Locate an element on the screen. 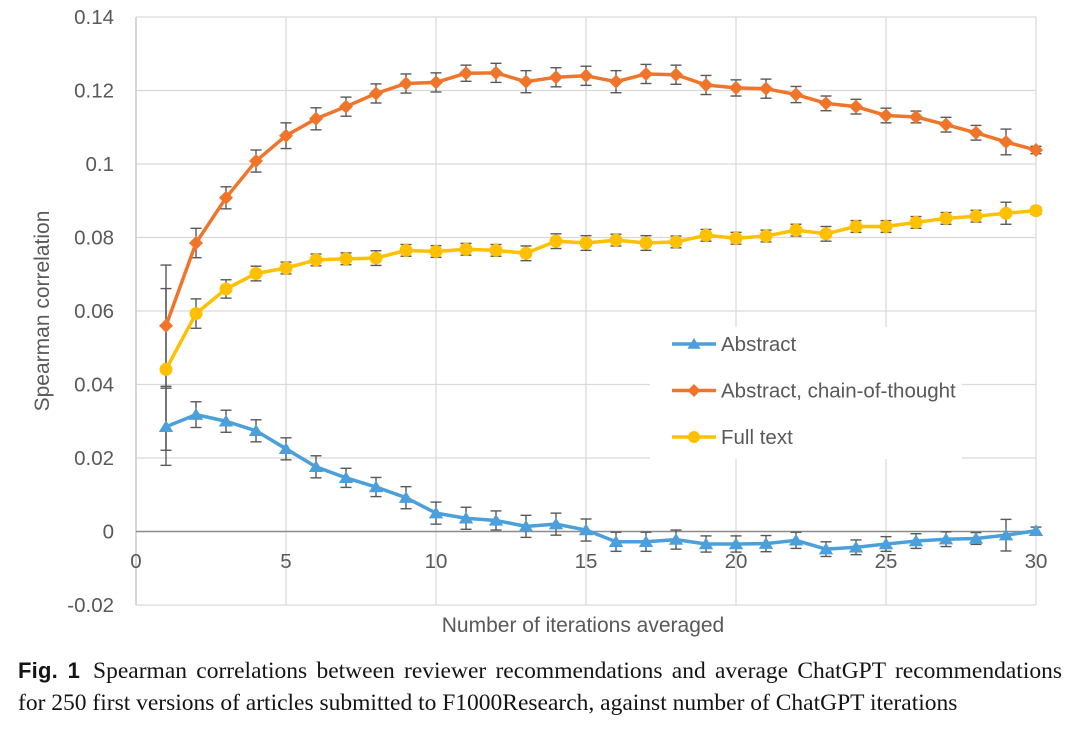 The image size is (1080, 731). x-axis-tick-label: 0 is located at coordinates (135, 561).